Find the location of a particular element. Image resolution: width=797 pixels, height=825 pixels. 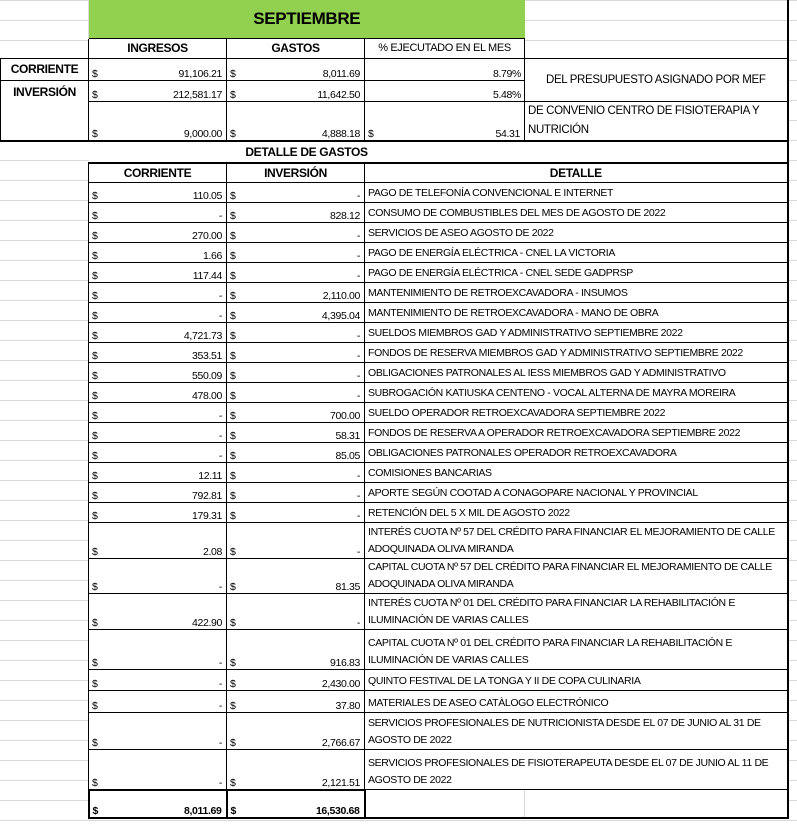

amount: 2,121.51 is located at coordinates (340, 782).